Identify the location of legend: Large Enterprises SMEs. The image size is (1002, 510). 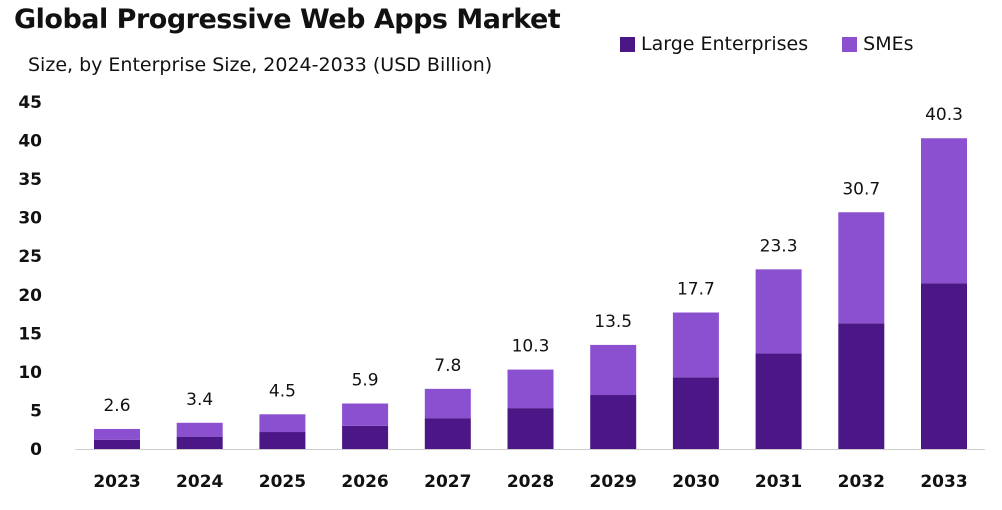
(767, 44).